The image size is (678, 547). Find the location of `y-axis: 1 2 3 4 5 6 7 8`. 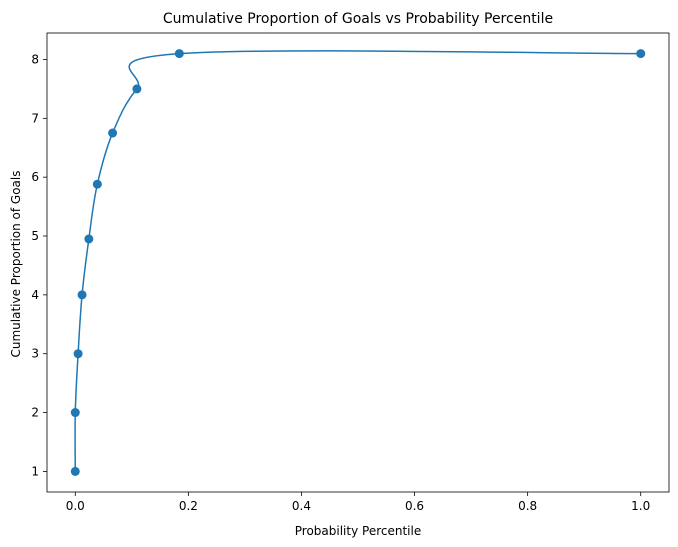

y-axis: 1 2 3 4 5 6 7 8 is located at coordinates (39, 265).